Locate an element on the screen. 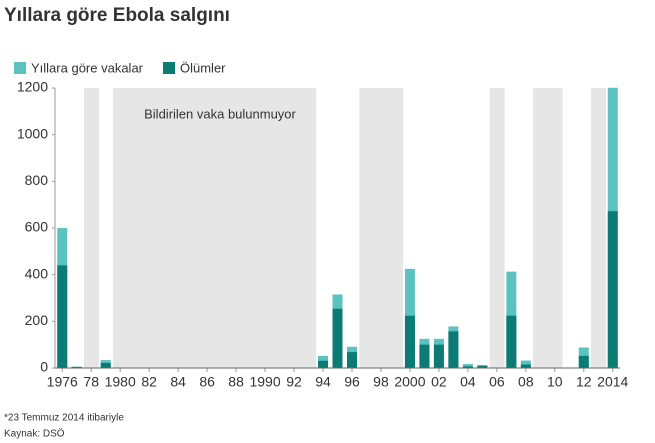 The height and width of the screenshot is (443, 655). y-tick-label: 1000 is located at coordinates (32, 133).